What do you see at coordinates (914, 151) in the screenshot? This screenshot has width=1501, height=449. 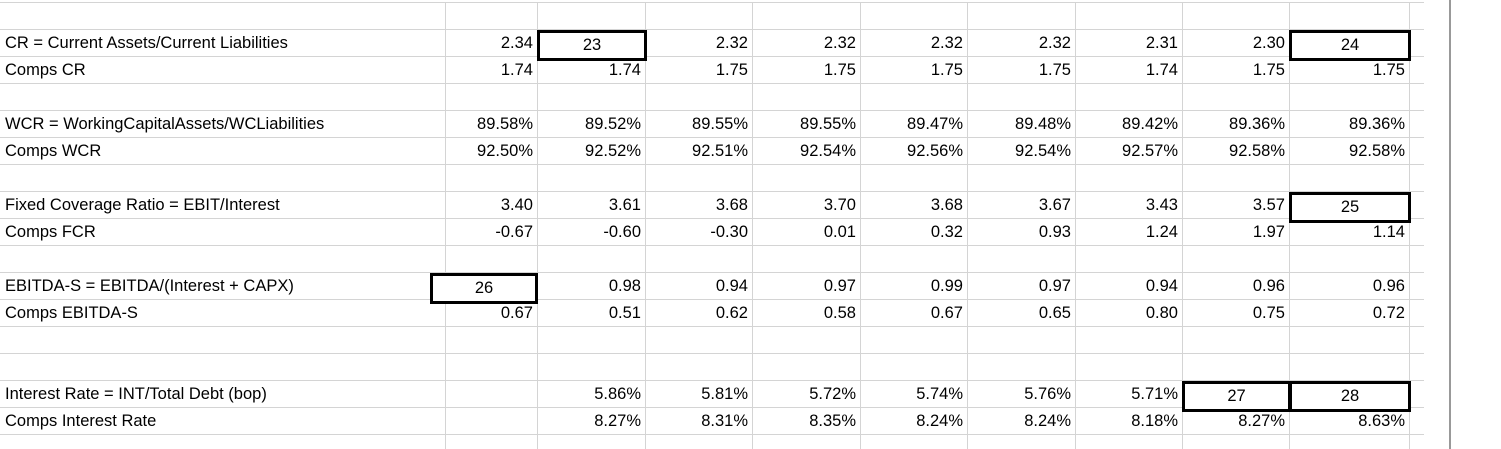 I see `value-cell: 92.56%` at bounding box center [914, 151].